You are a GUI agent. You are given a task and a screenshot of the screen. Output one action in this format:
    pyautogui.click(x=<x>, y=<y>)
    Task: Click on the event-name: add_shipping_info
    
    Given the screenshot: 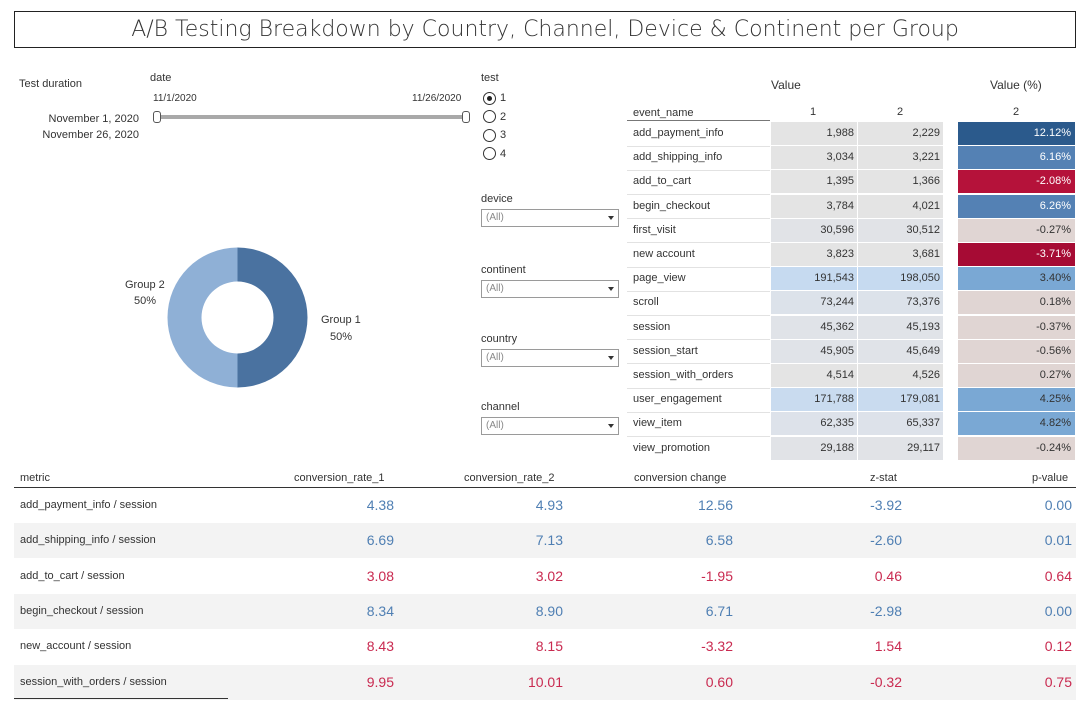 What is the action you would take?
    pyautogui.click(x=678, y=157)
    